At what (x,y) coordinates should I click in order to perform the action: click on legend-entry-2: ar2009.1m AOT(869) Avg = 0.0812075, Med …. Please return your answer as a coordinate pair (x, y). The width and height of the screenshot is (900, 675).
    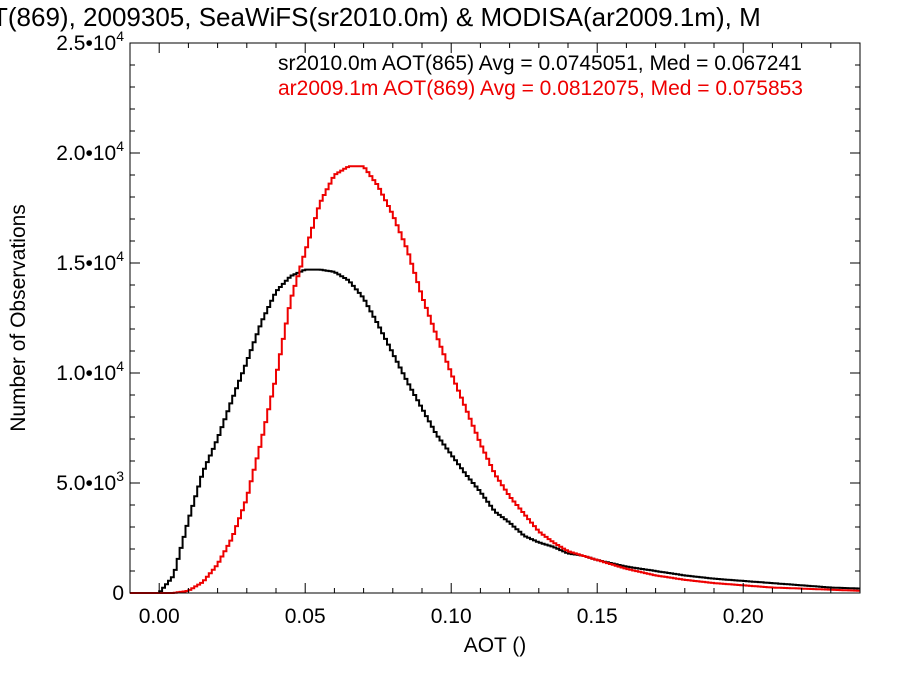
    Looking at the image, I should click on (540, 88).